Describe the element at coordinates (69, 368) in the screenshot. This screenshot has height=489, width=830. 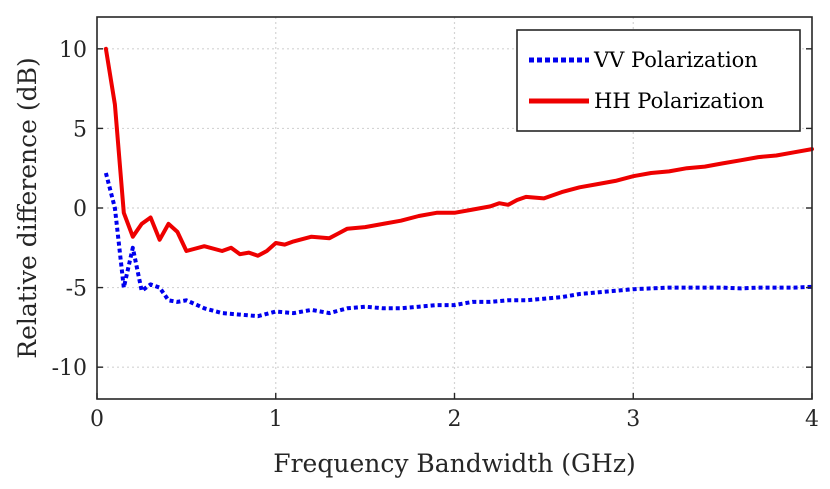
I see `y-tick-label: -10` at that location.